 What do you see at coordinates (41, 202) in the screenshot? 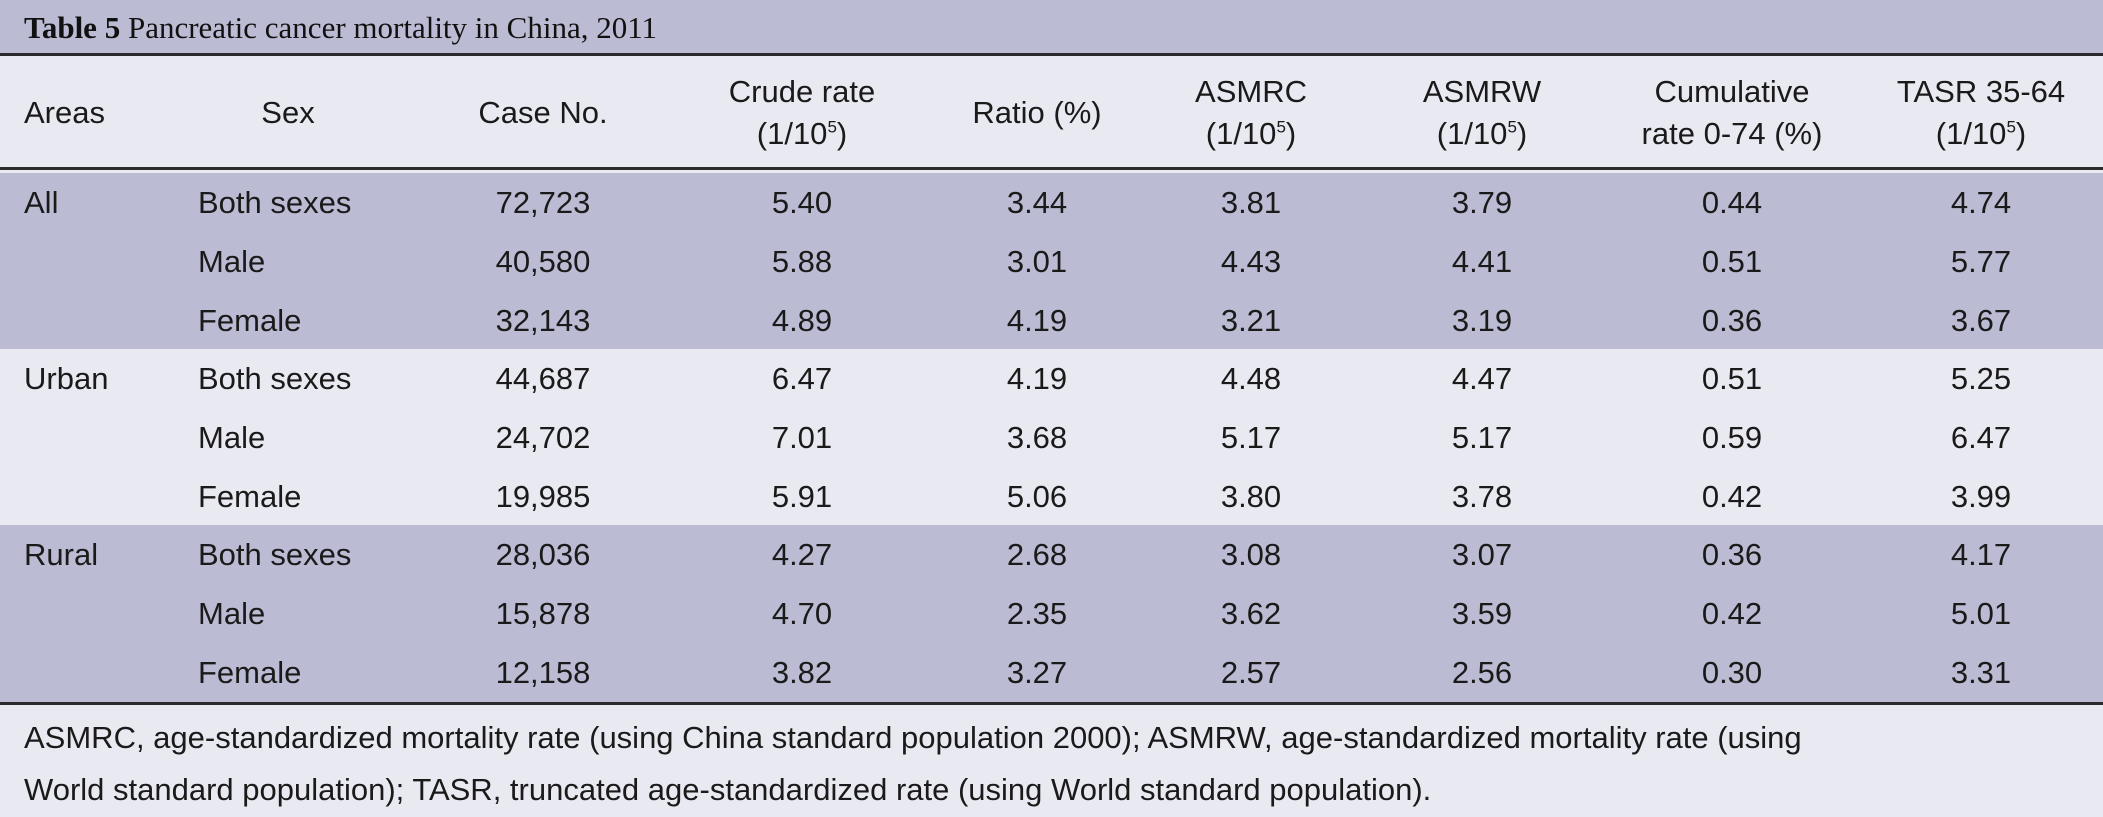
I see `cell-area: All` at bounding box center [41, 202].